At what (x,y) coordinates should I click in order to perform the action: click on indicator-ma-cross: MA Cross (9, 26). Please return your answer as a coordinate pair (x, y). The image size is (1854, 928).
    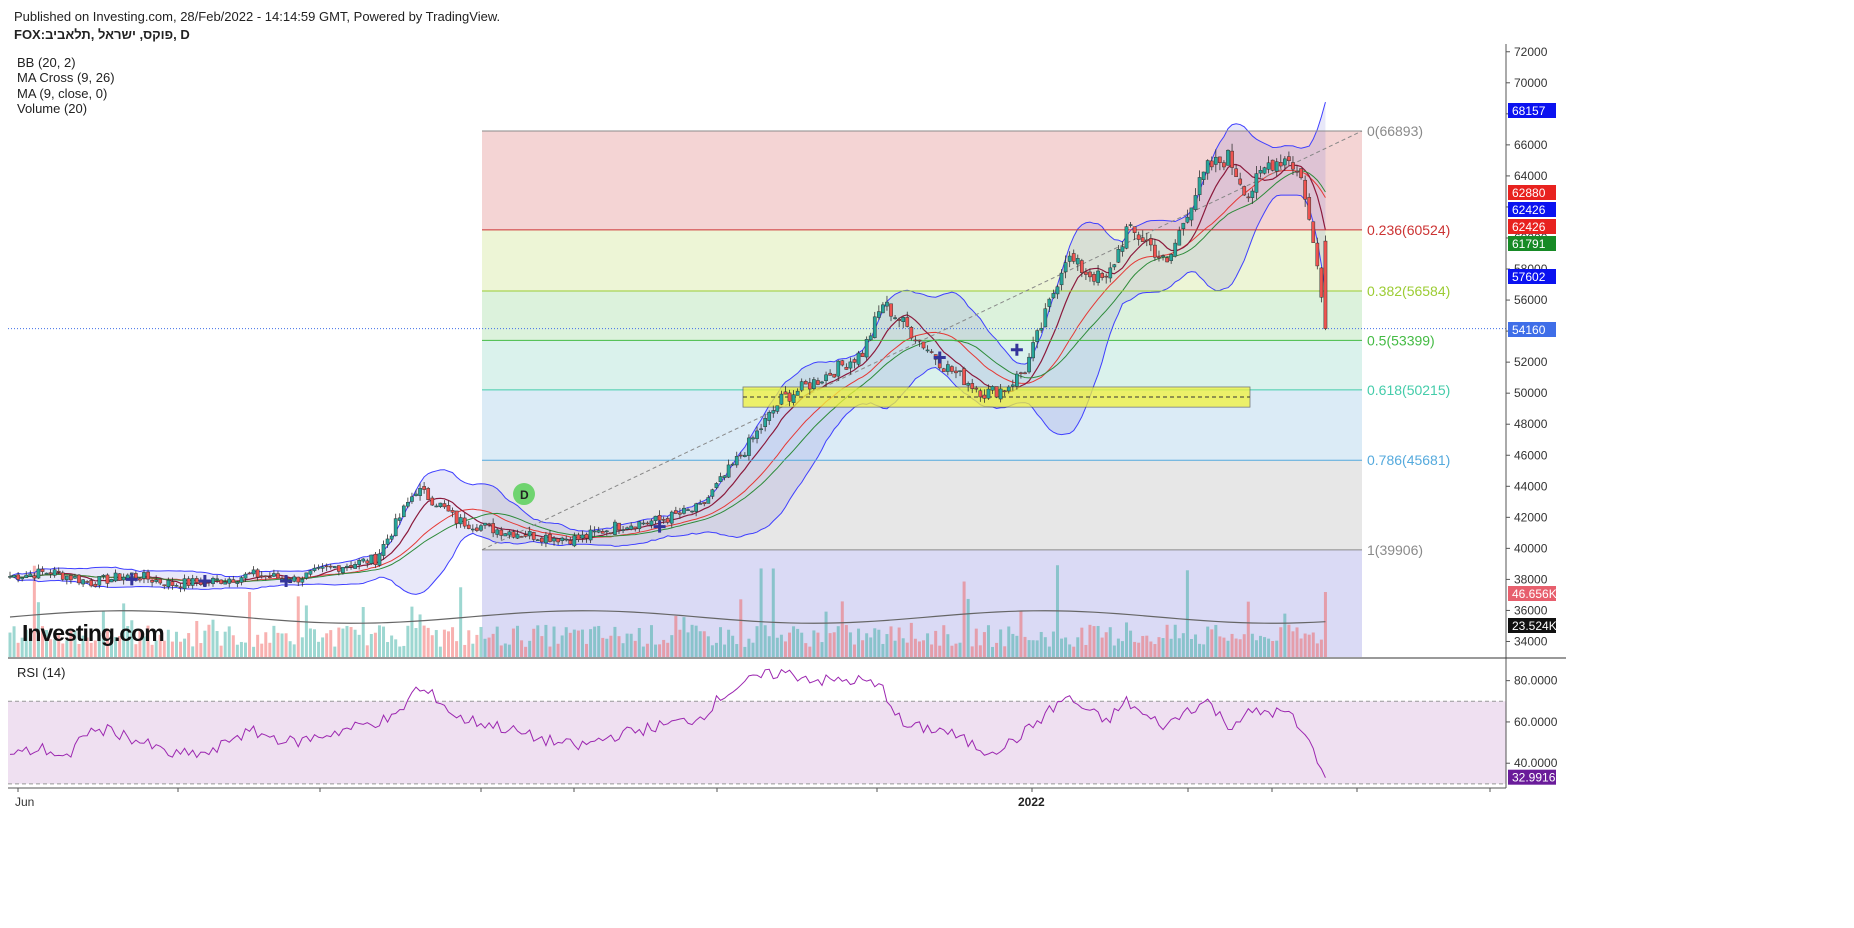
    Looking at the image, I should click on (66, 77).